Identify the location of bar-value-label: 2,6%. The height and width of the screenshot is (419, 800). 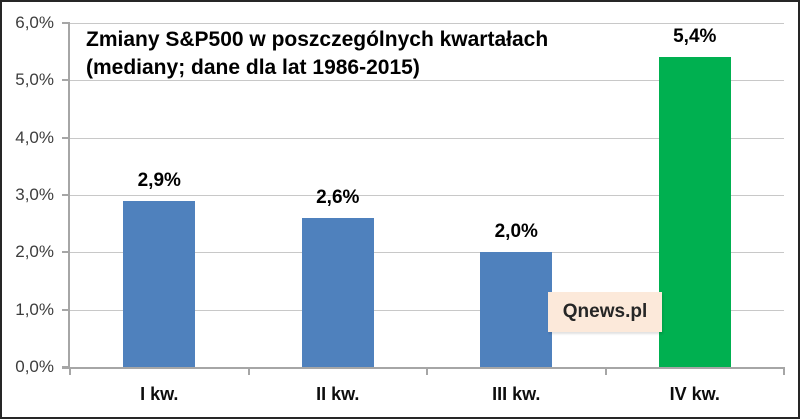
(338, 197).